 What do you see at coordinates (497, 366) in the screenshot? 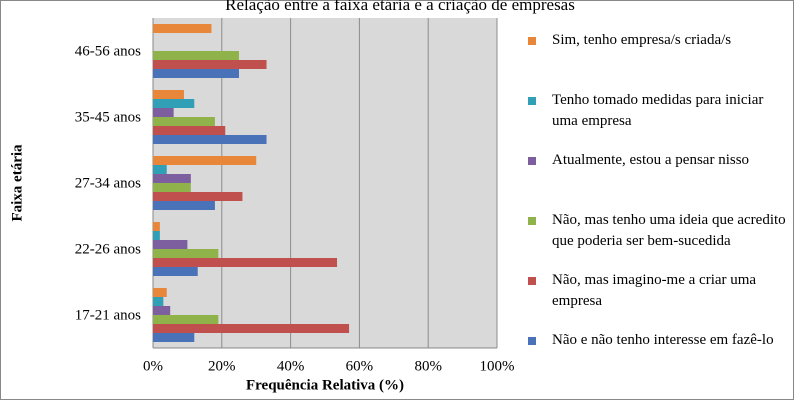
I see `x-tick-label: 100%` at bounding box center [497, 366].